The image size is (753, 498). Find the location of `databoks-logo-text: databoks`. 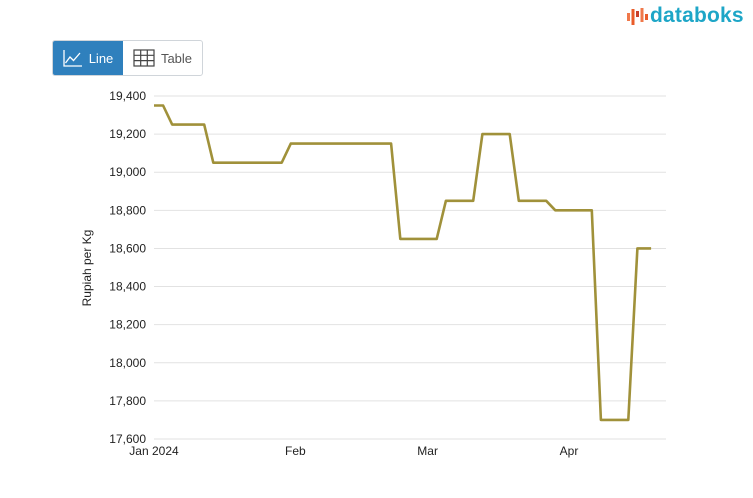

databoks-logo-text: databoks is located at coordinates (697, 15).